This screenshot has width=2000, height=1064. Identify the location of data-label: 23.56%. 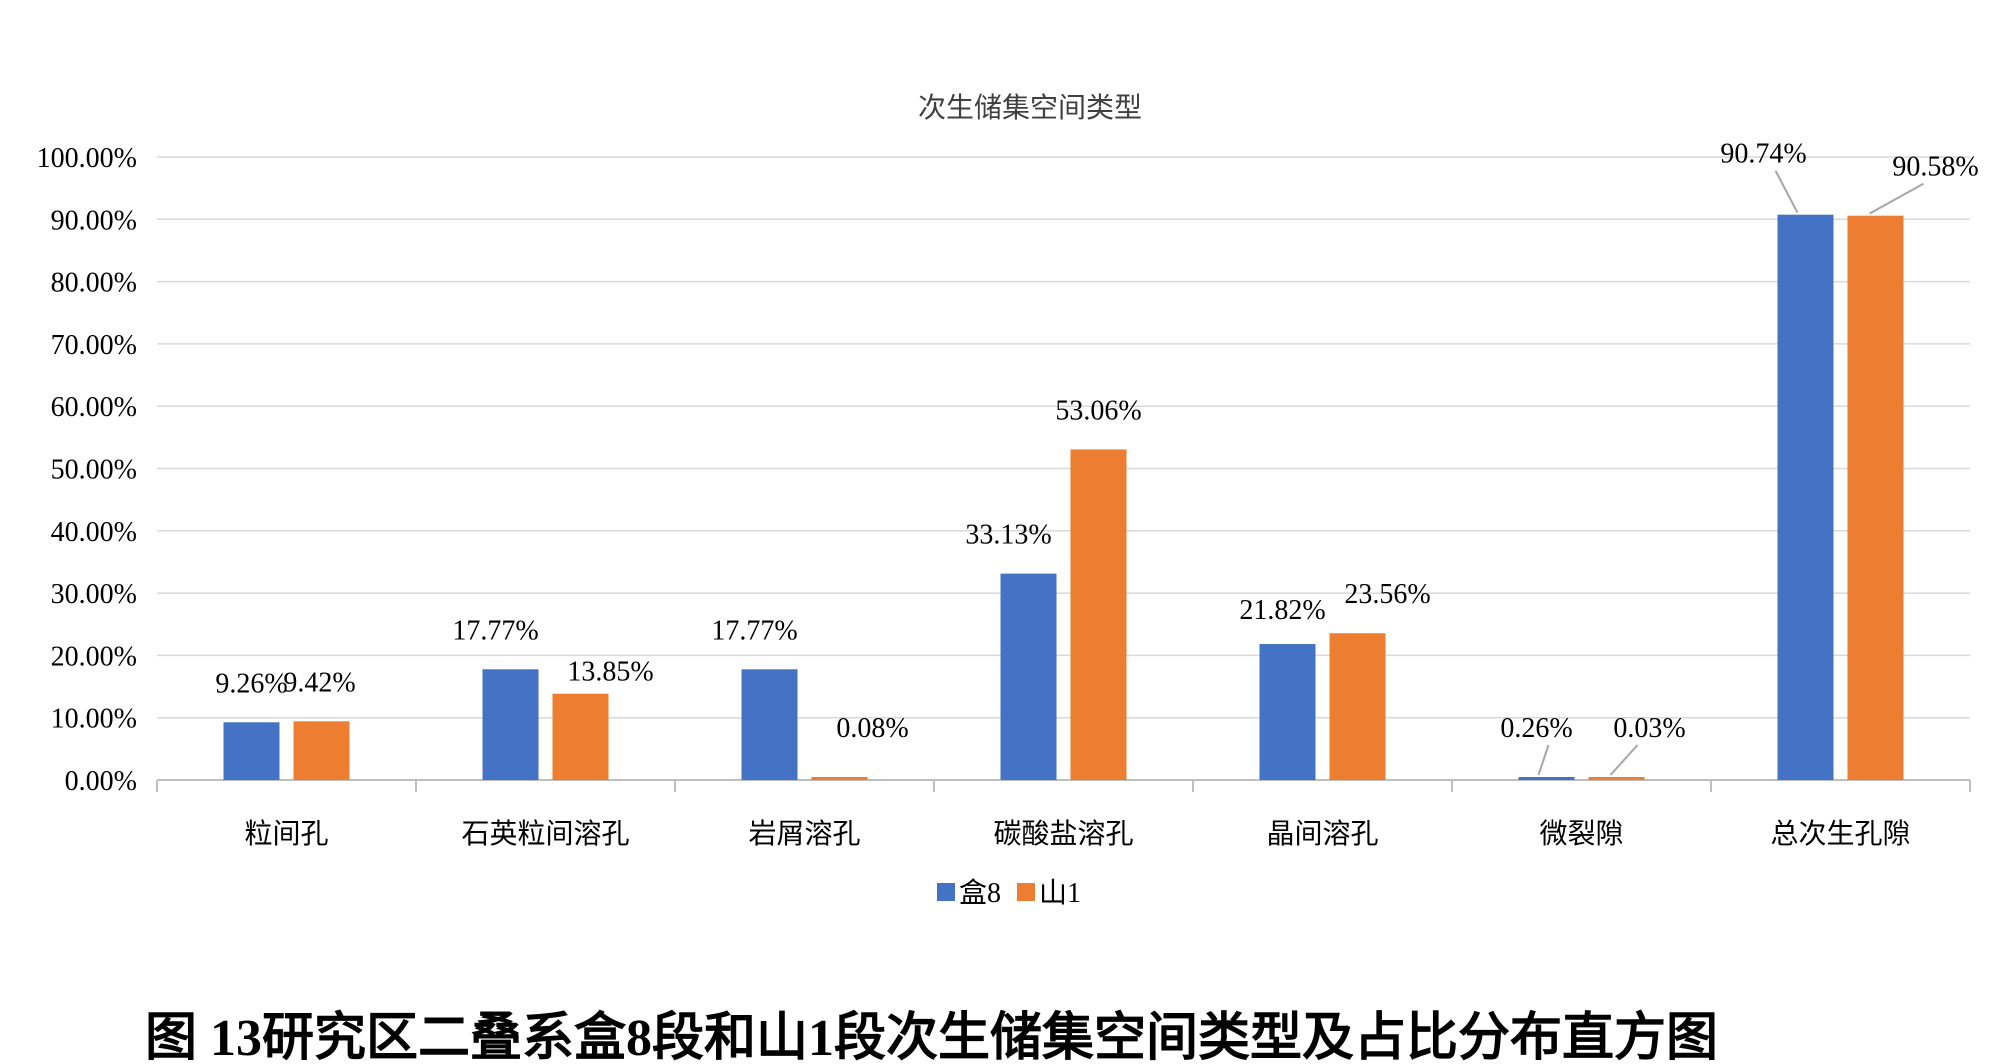
(1387, 594).